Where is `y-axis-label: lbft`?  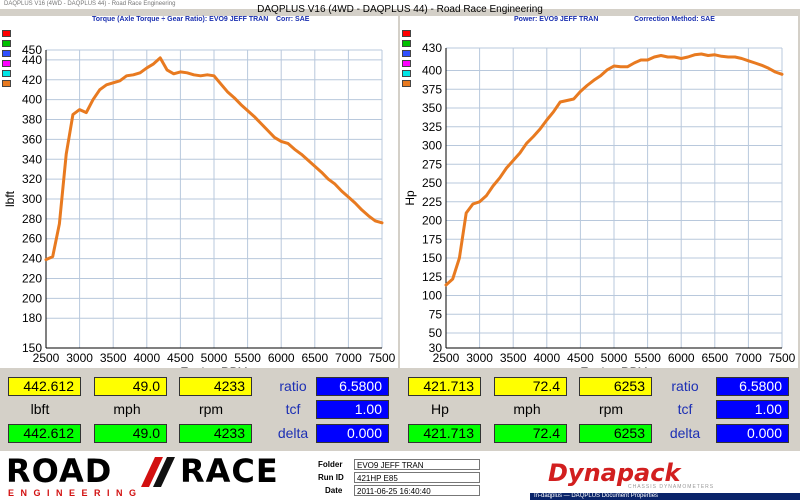 y-axis-label: lbft is located at coordinates (10, 198).